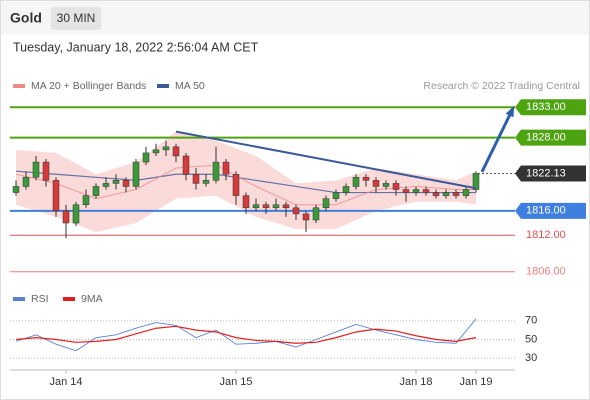  I want to click on rsi-tick-label: 50, so click(531, 339).